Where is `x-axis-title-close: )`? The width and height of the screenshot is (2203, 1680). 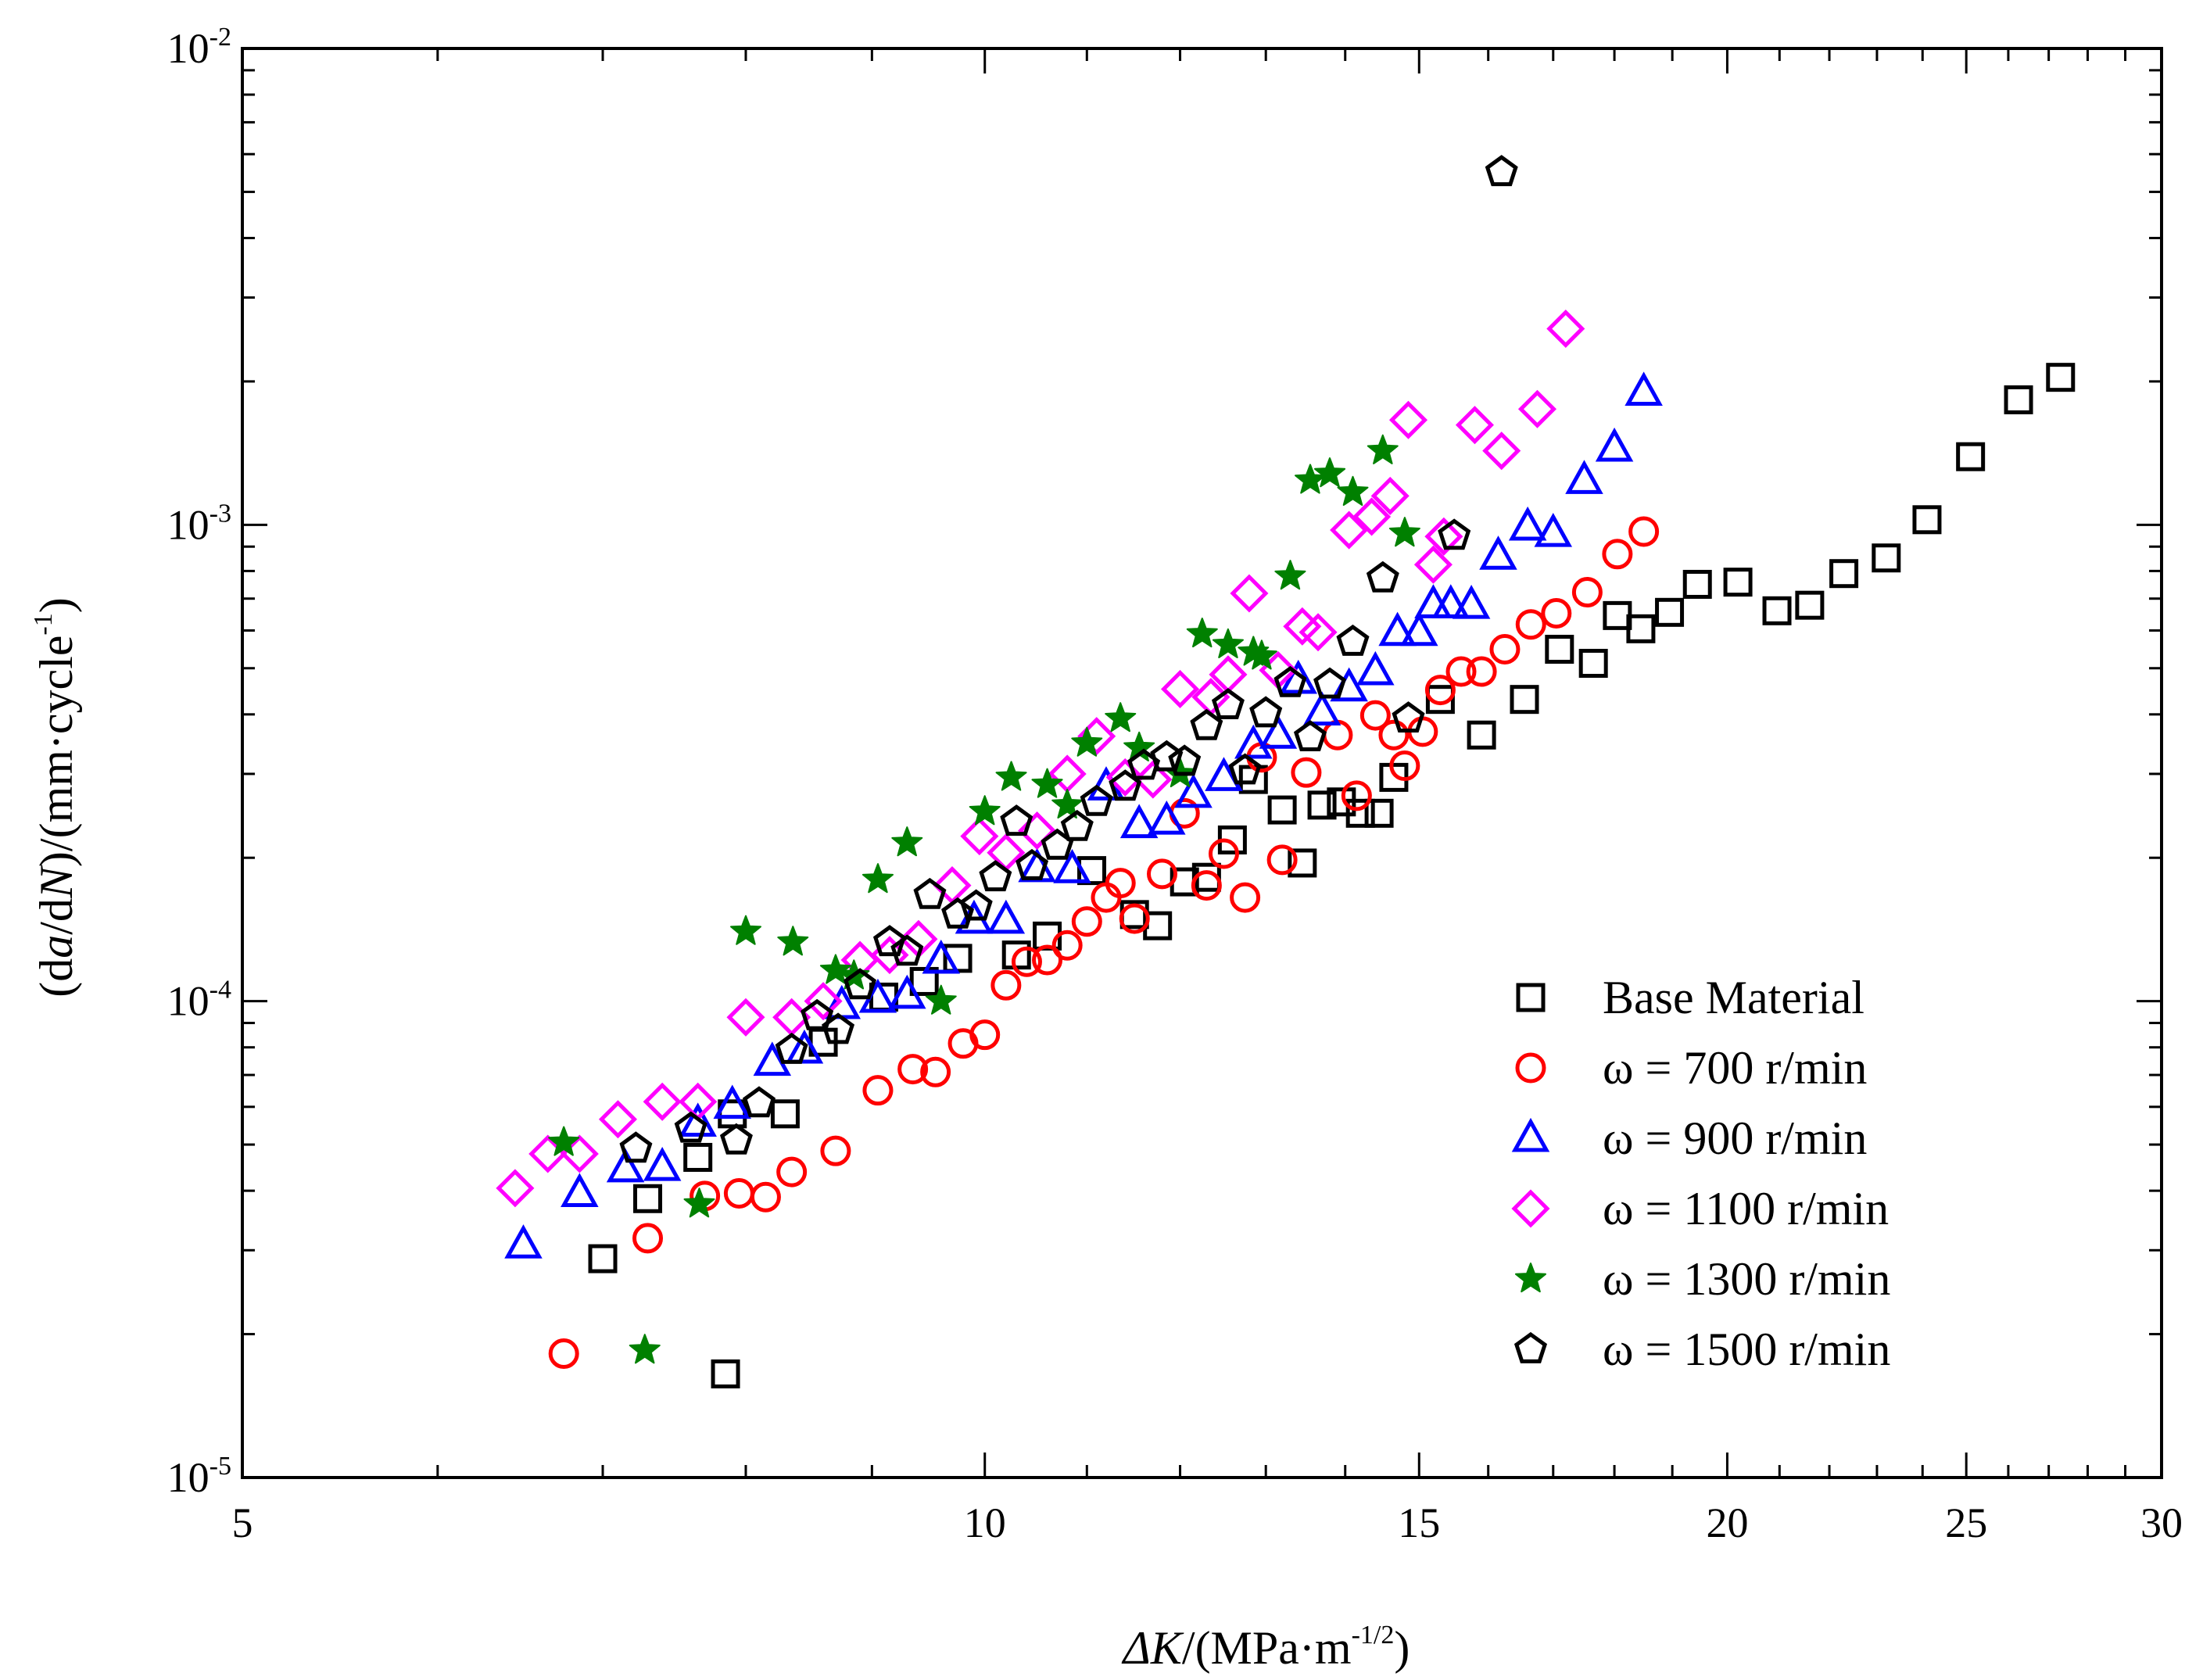 x-axis-title-close: ) is located at coordinates (1402, 1648).